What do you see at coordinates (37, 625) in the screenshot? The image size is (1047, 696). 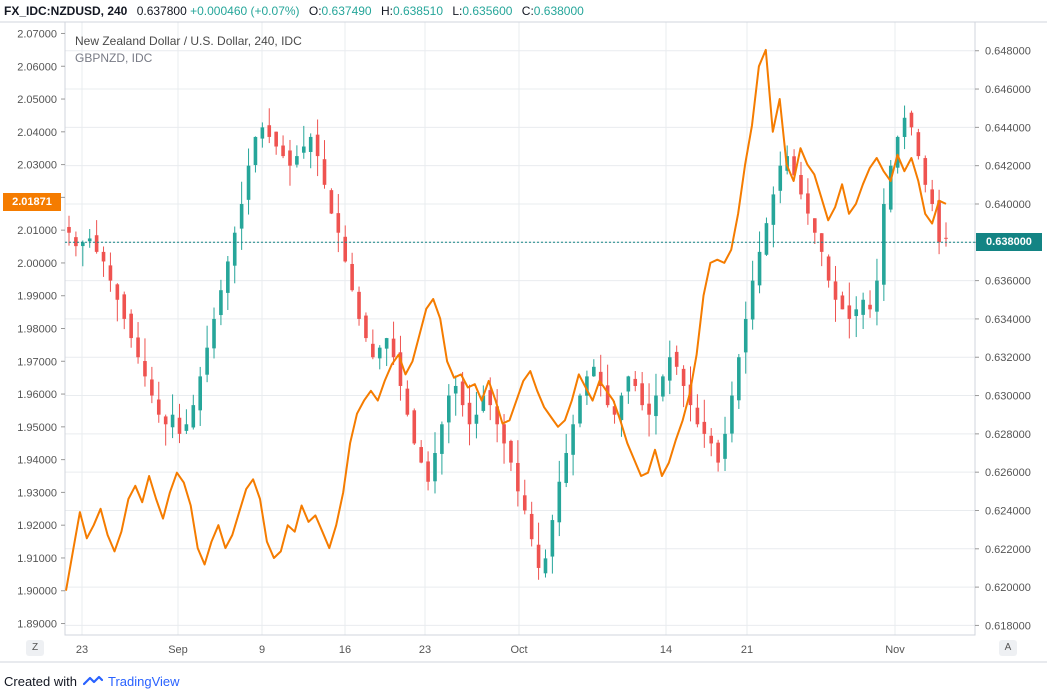 I see `left-tick-label: 1.89000` at bounding box center [37, 625].